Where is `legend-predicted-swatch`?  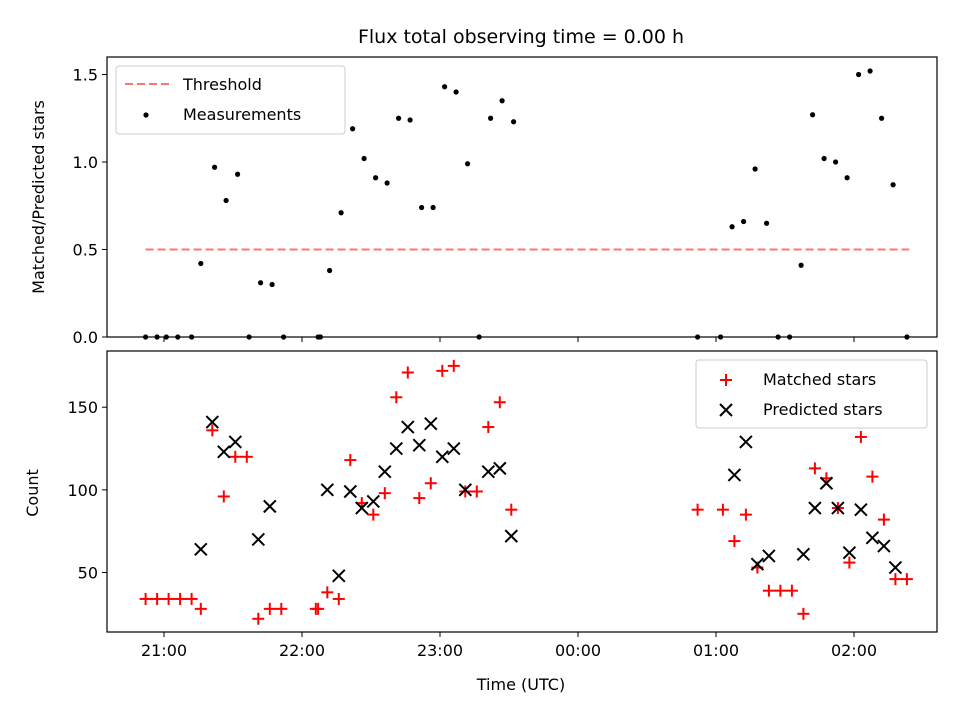 legend-predicted-swatch is located at coordinates (726, 410).